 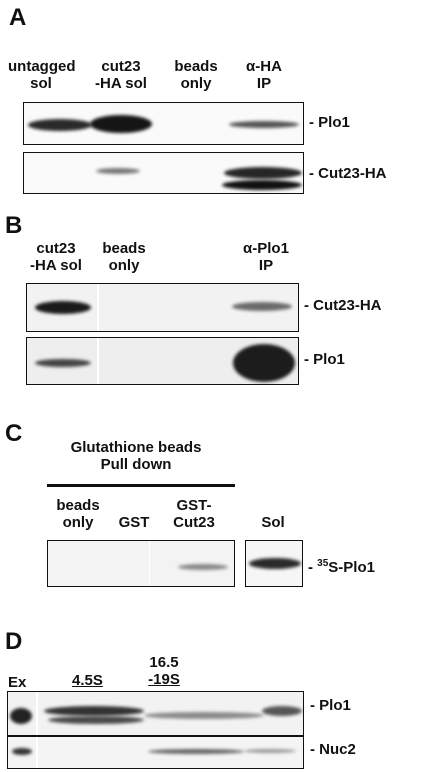 I want to click on panel-a-label-cut23-ha: - Cut23-HA, so click(x=348, y=173).